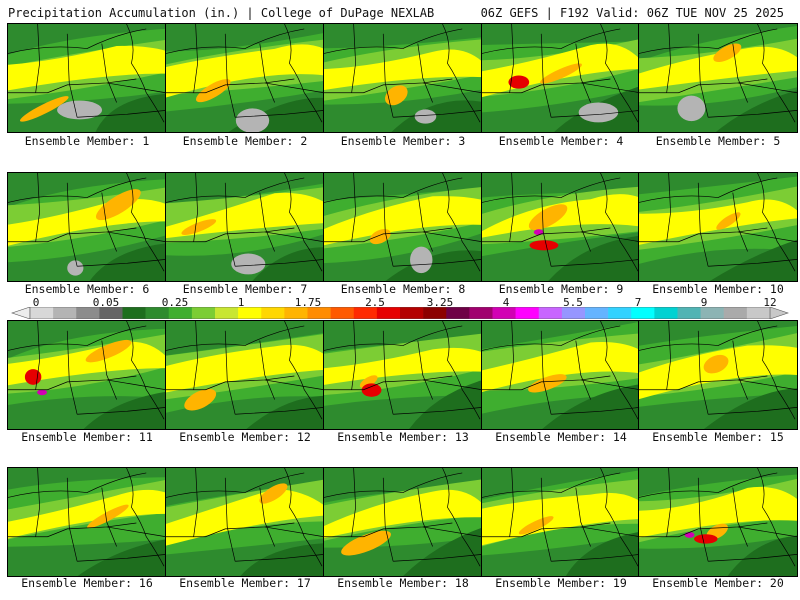 This screenshot has height=600, width=800. I want to click on colorbar-right-arrow, so click(779, 313).